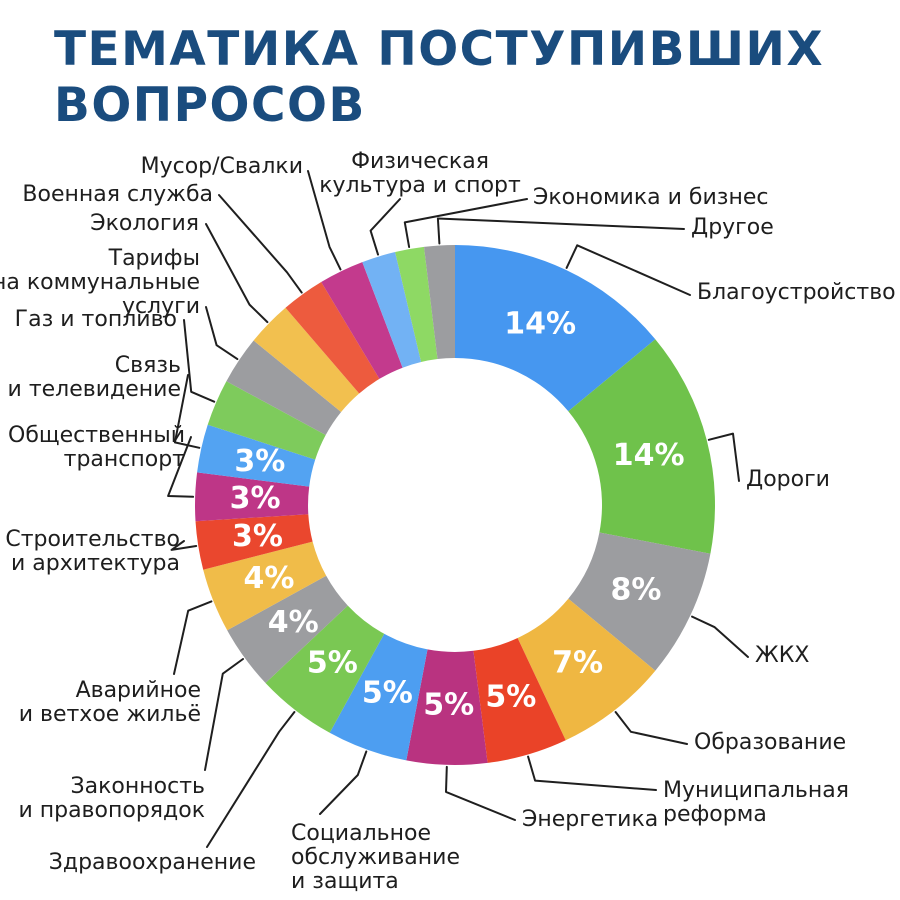  Describe the element at coordinates (92, 539) in the screenshot. I see `callout-label-line: Строительство` at that location.